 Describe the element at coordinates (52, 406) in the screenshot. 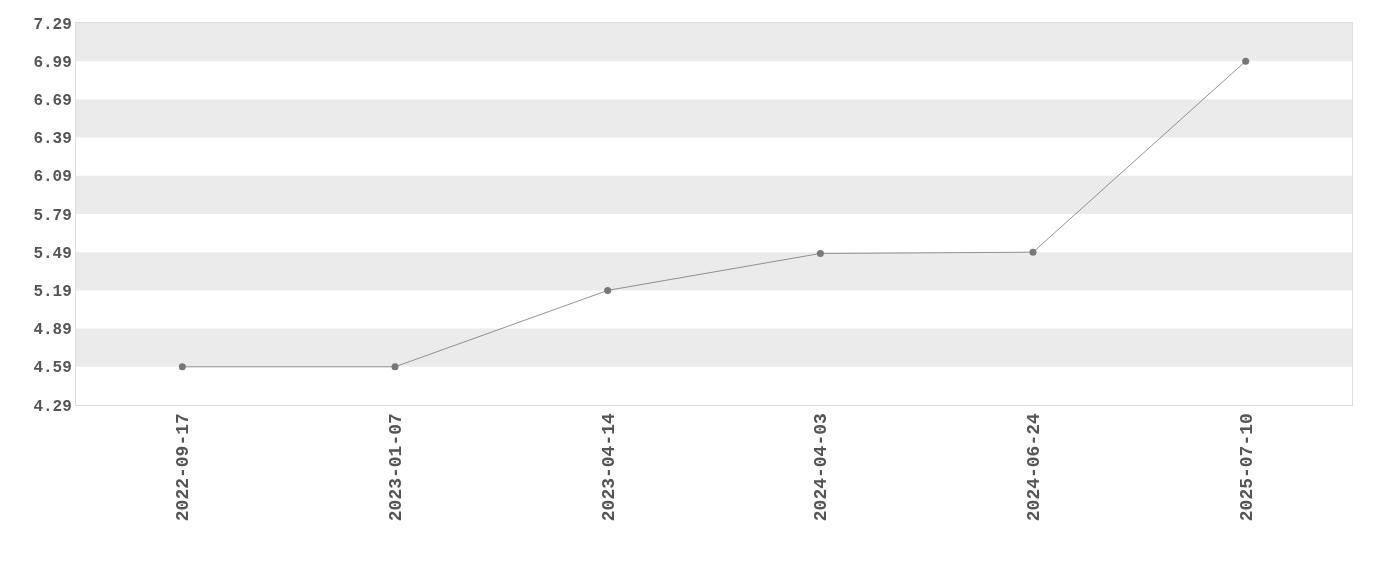

I see `y-tick-label: 4.29` at that location.